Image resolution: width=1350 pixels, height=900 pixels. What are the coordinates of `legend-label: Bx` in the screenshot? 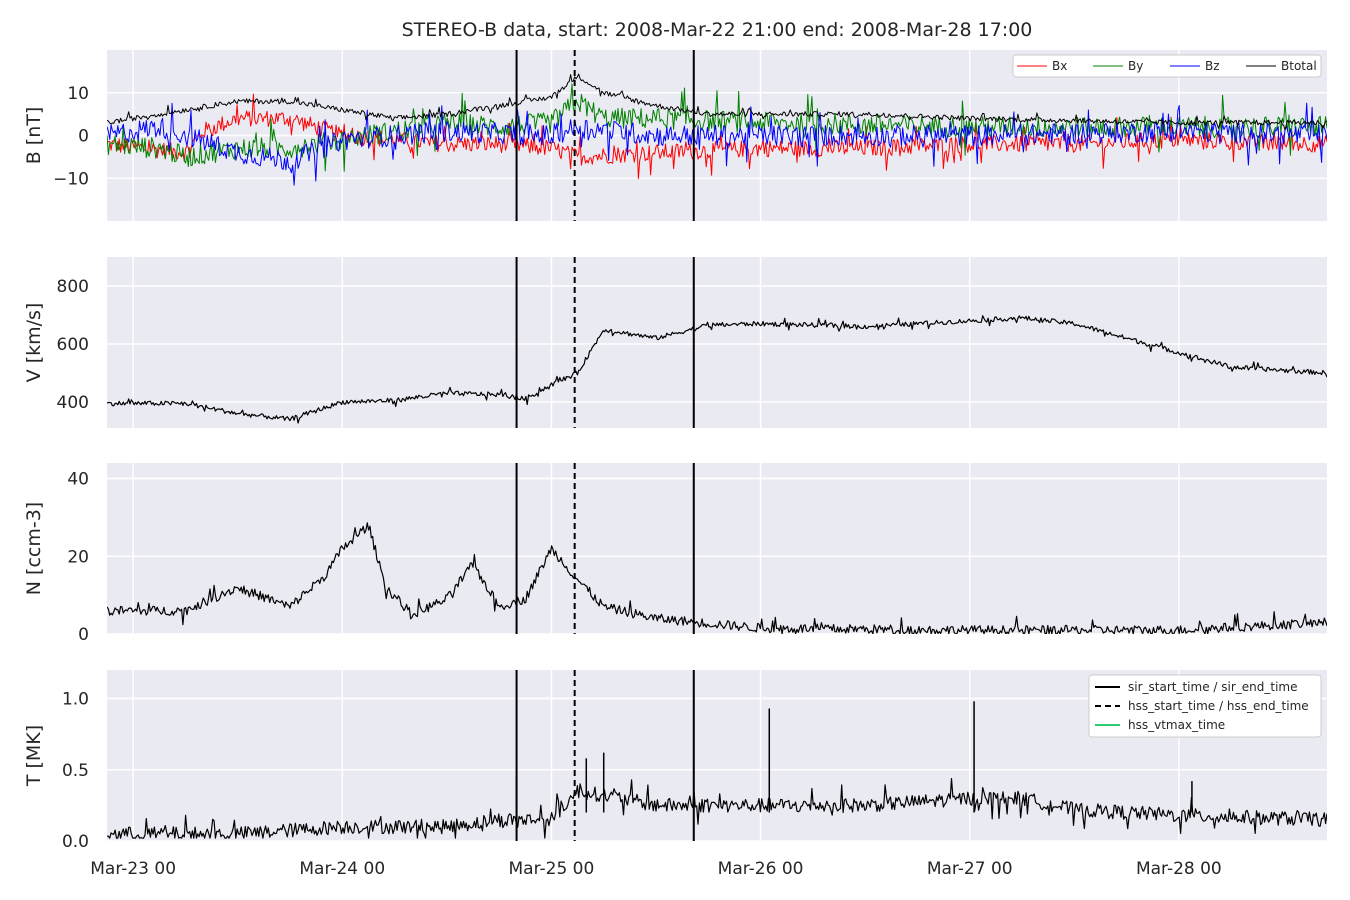 It's located at (1059, 66).